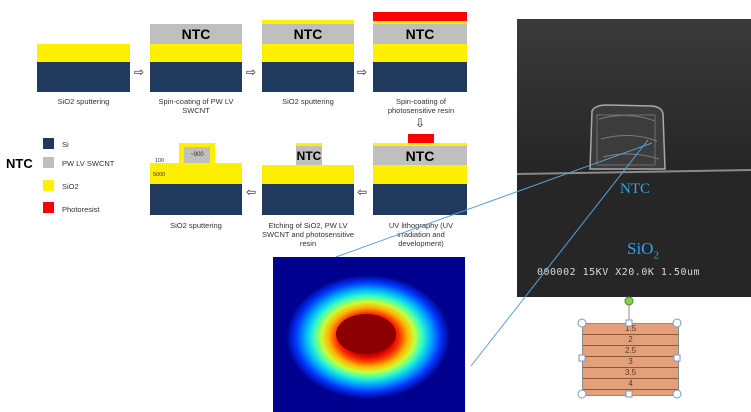  Describe the element at coordinates (421, 138) in the screenshot. I see `photoresist-pattern` at that location.